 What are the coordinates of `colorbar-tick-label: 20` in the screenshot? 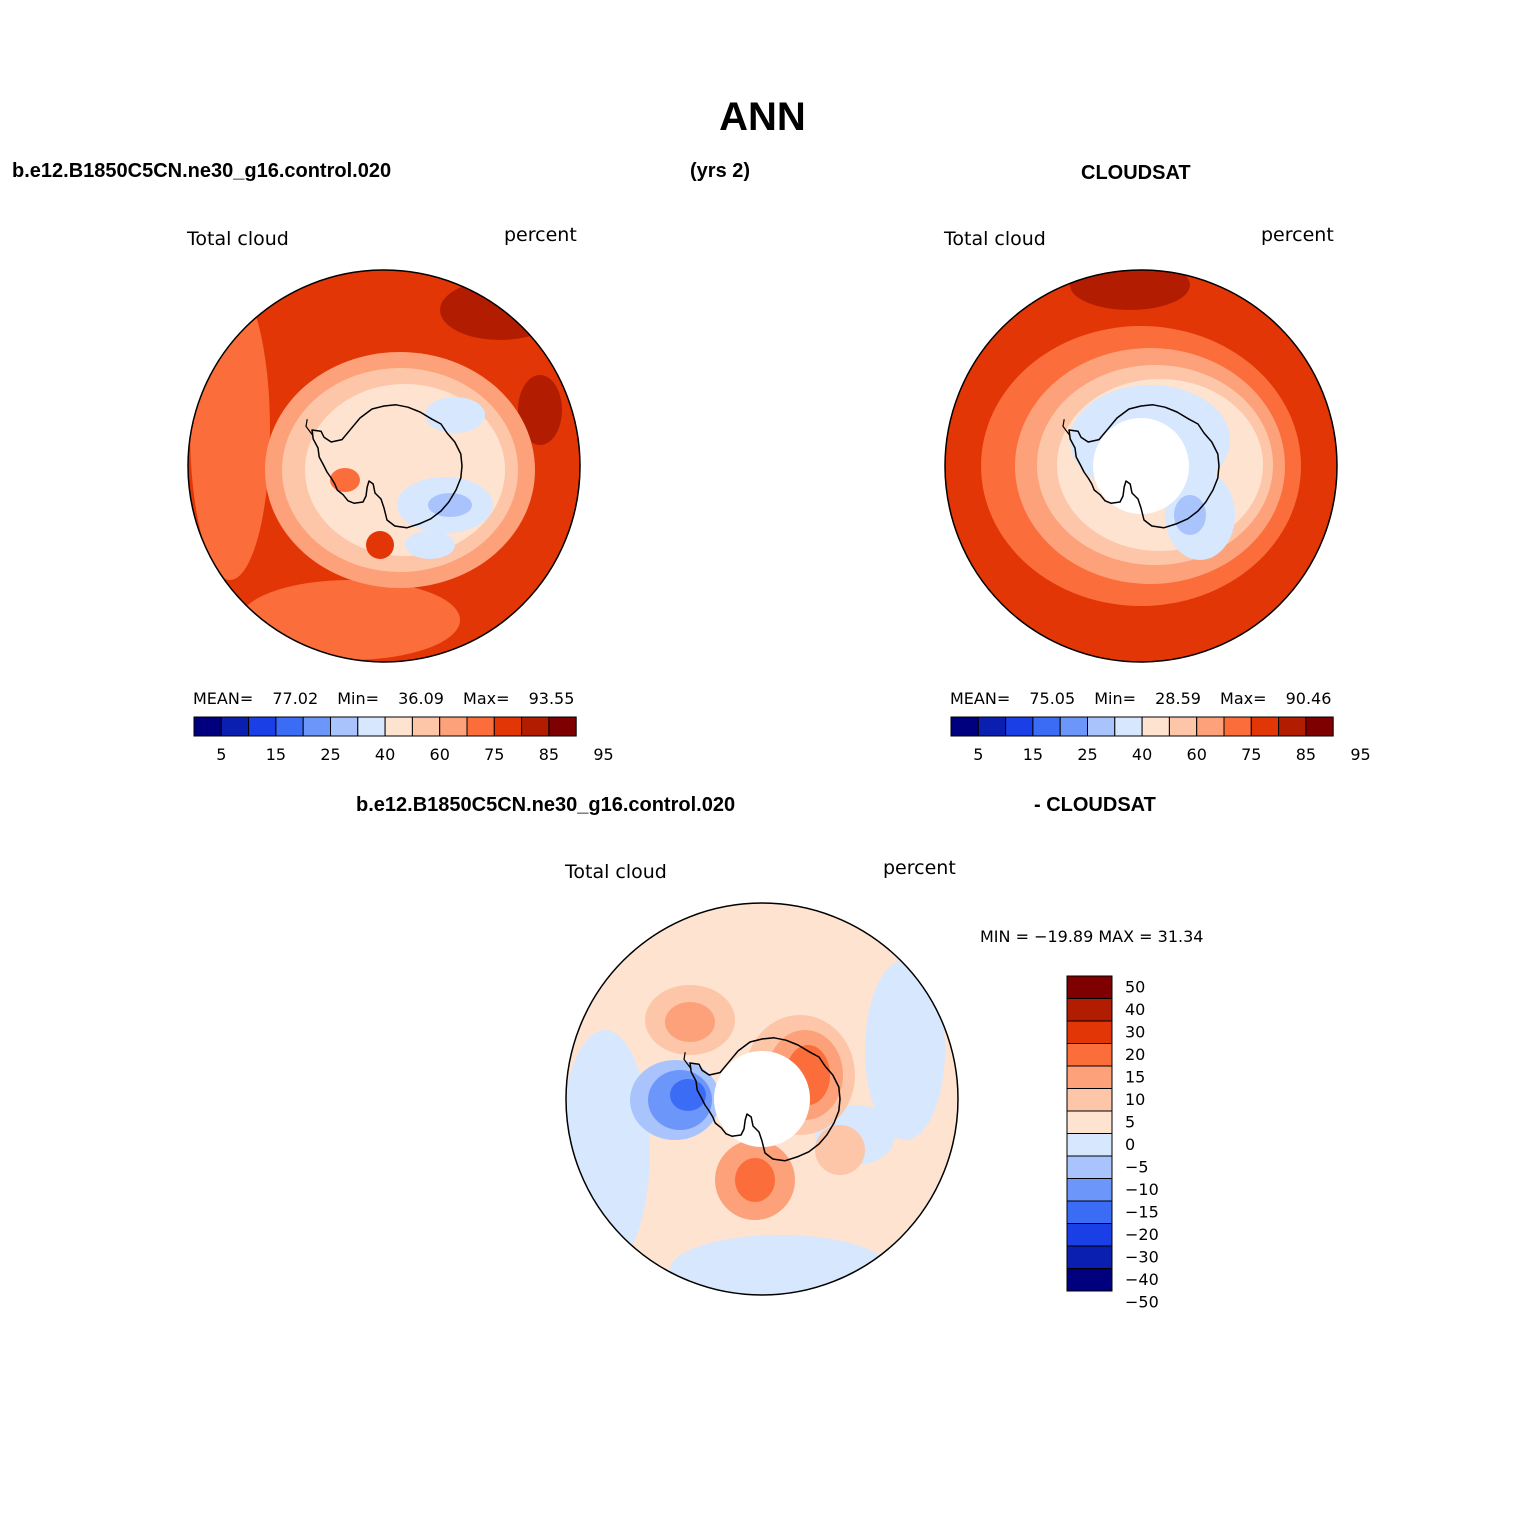 It's located at (1135, 1054).